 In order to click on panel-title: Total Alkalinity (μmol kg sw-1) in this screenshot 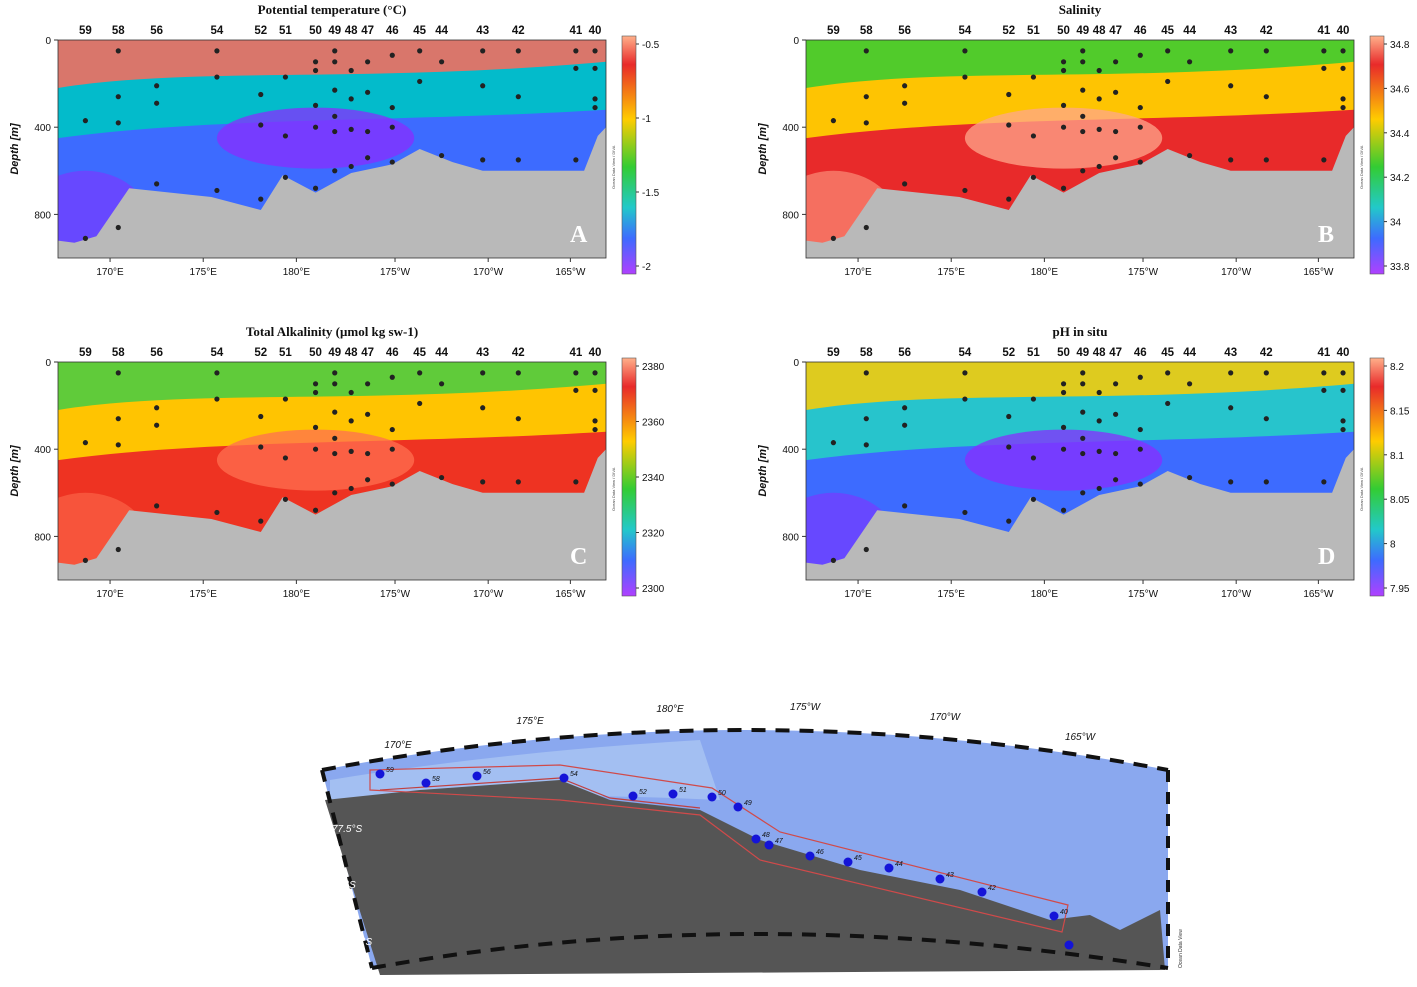, I will do `click(332, 331)`.